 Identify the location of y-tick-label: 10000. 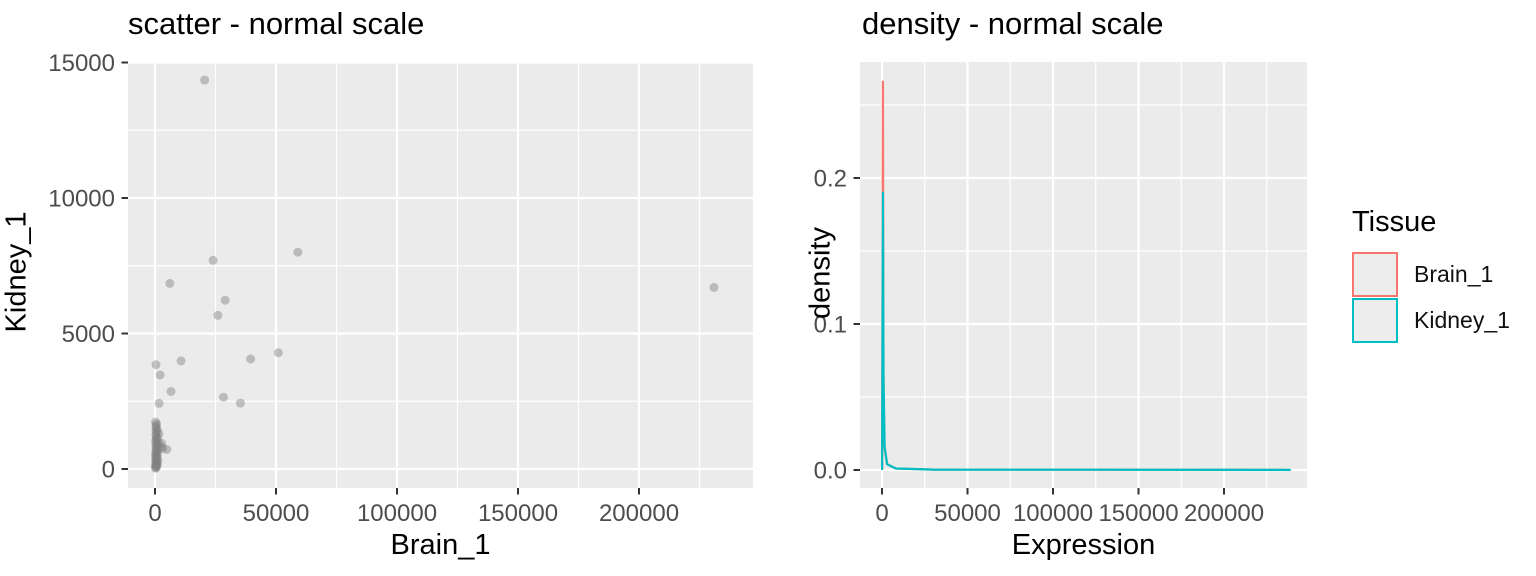
(81, 199).